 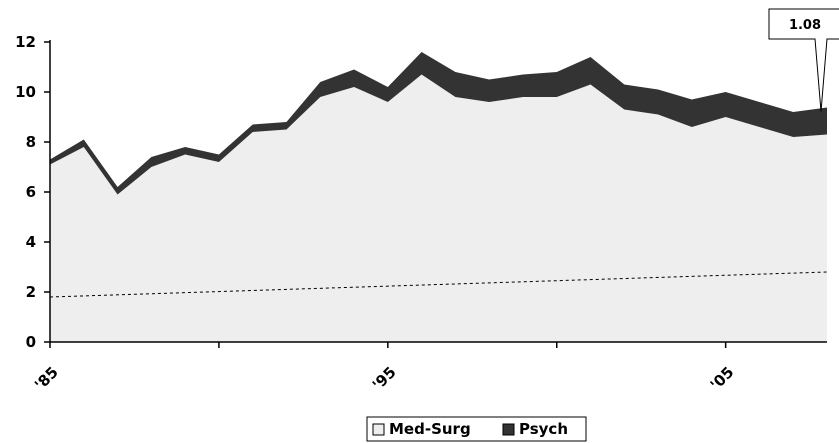 What do you see at coordinates (722, 378) in the screenshot?
I see `x-tick-label: '05` at bounding box center [722, 378].